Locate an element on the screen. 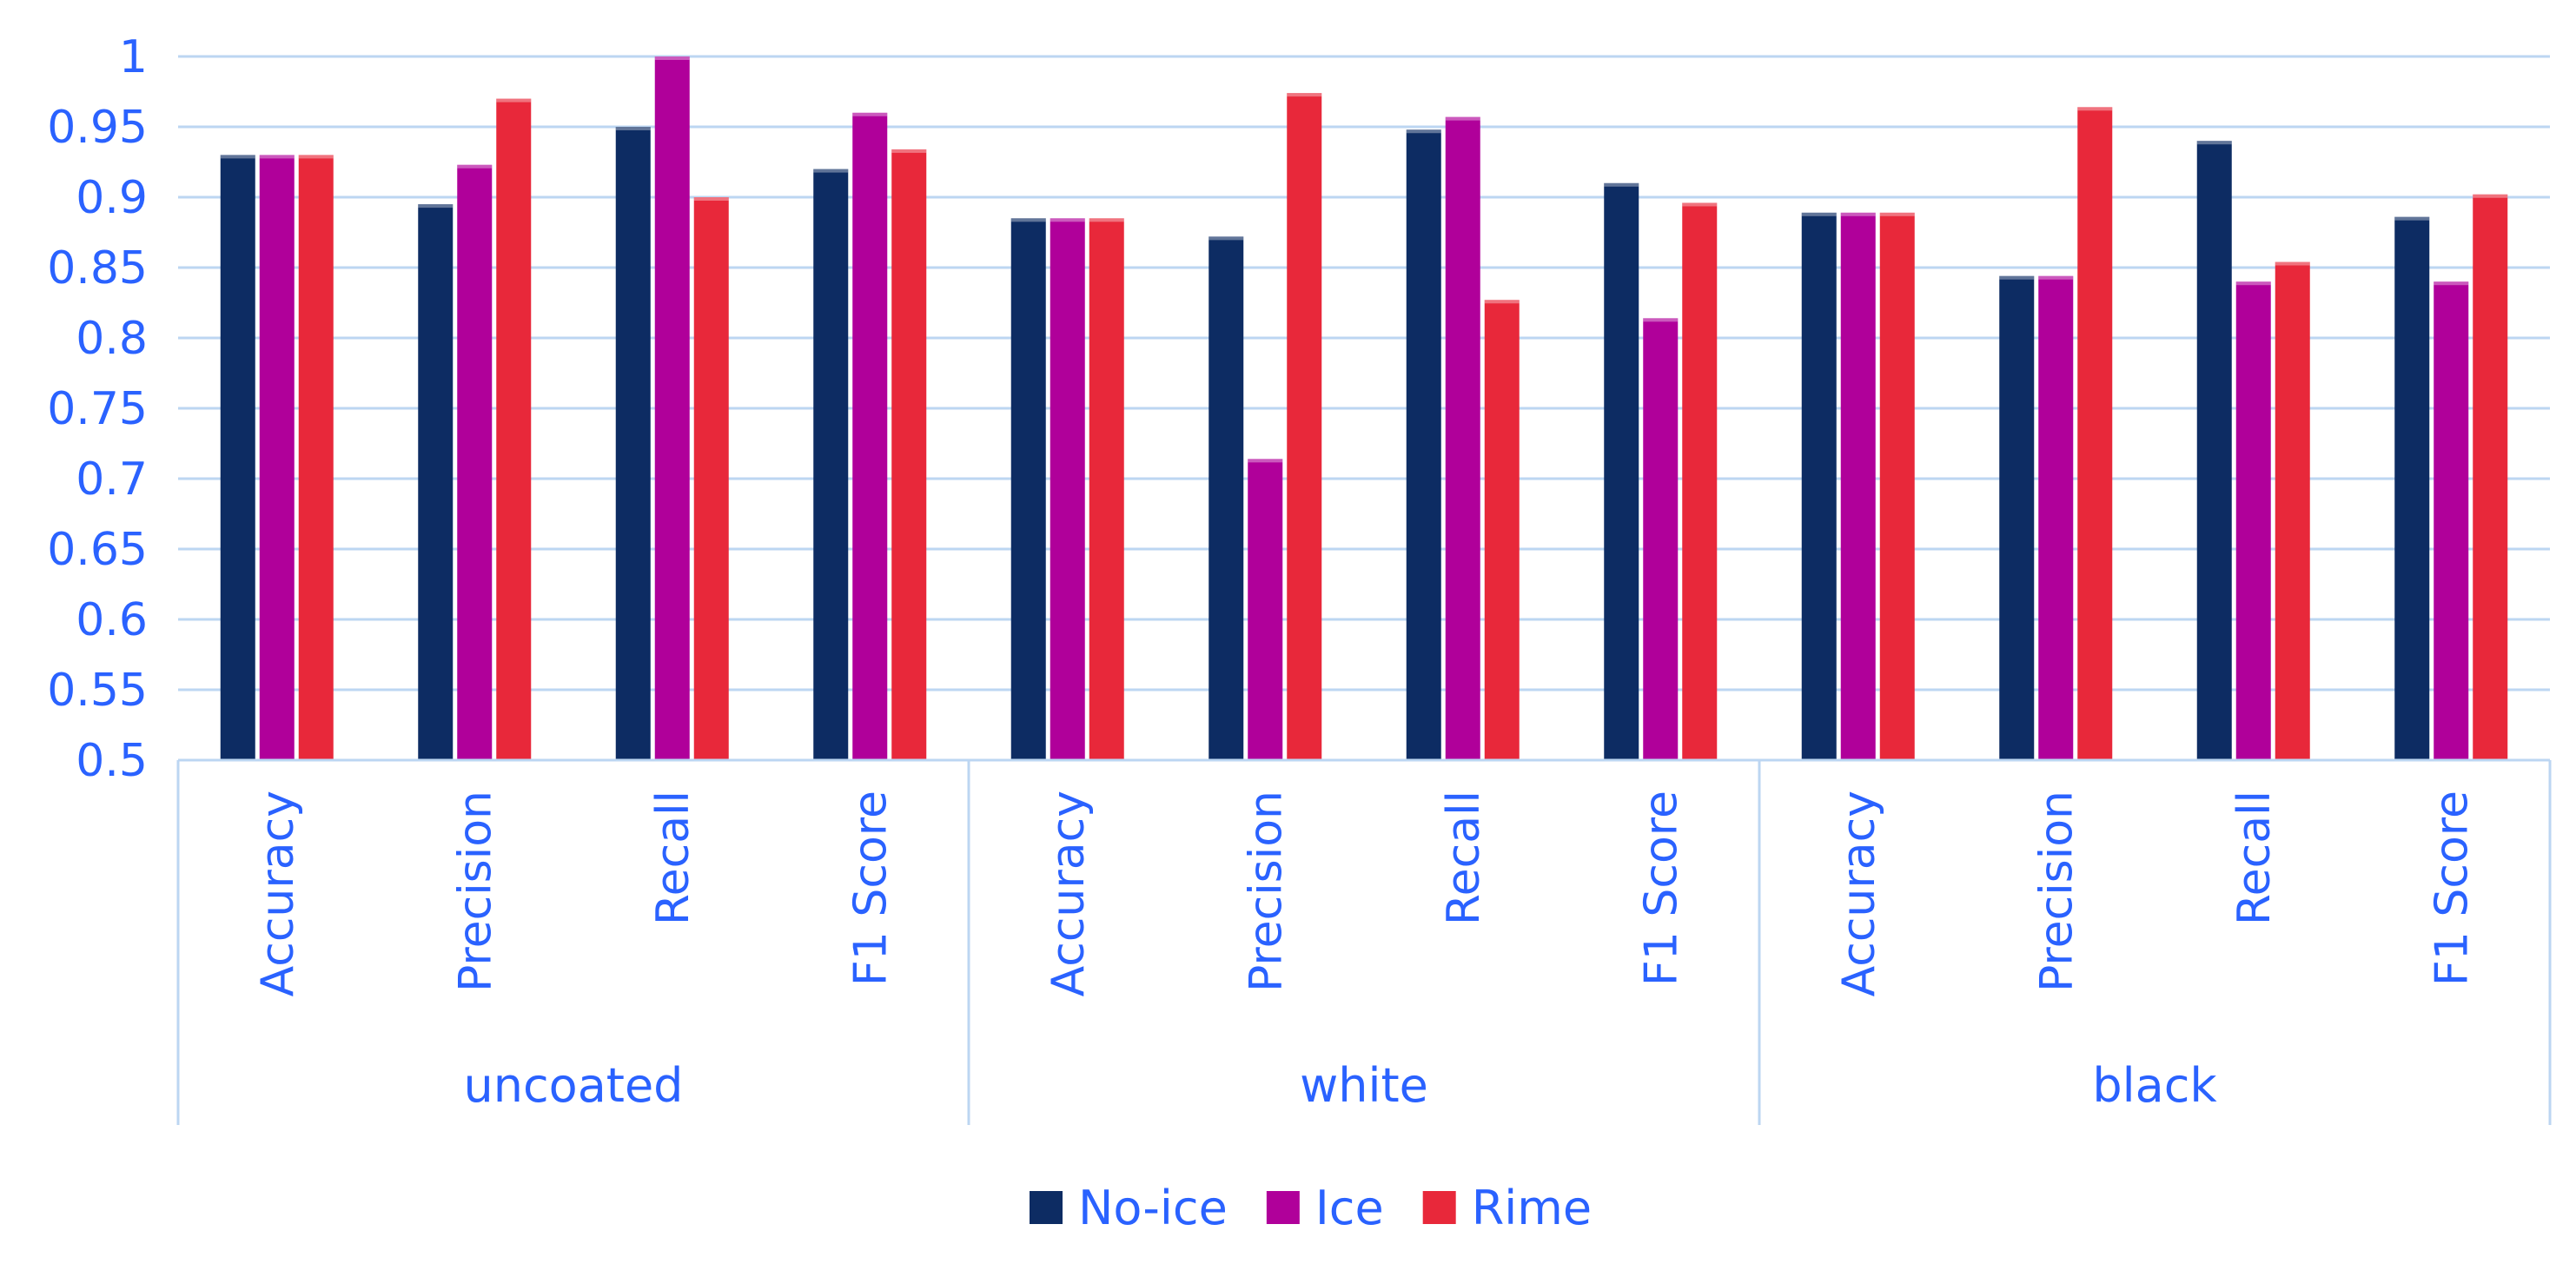 The image size is (2576, 1264). bar-black-precision-no-ice is located at coordinates (2017, 518).